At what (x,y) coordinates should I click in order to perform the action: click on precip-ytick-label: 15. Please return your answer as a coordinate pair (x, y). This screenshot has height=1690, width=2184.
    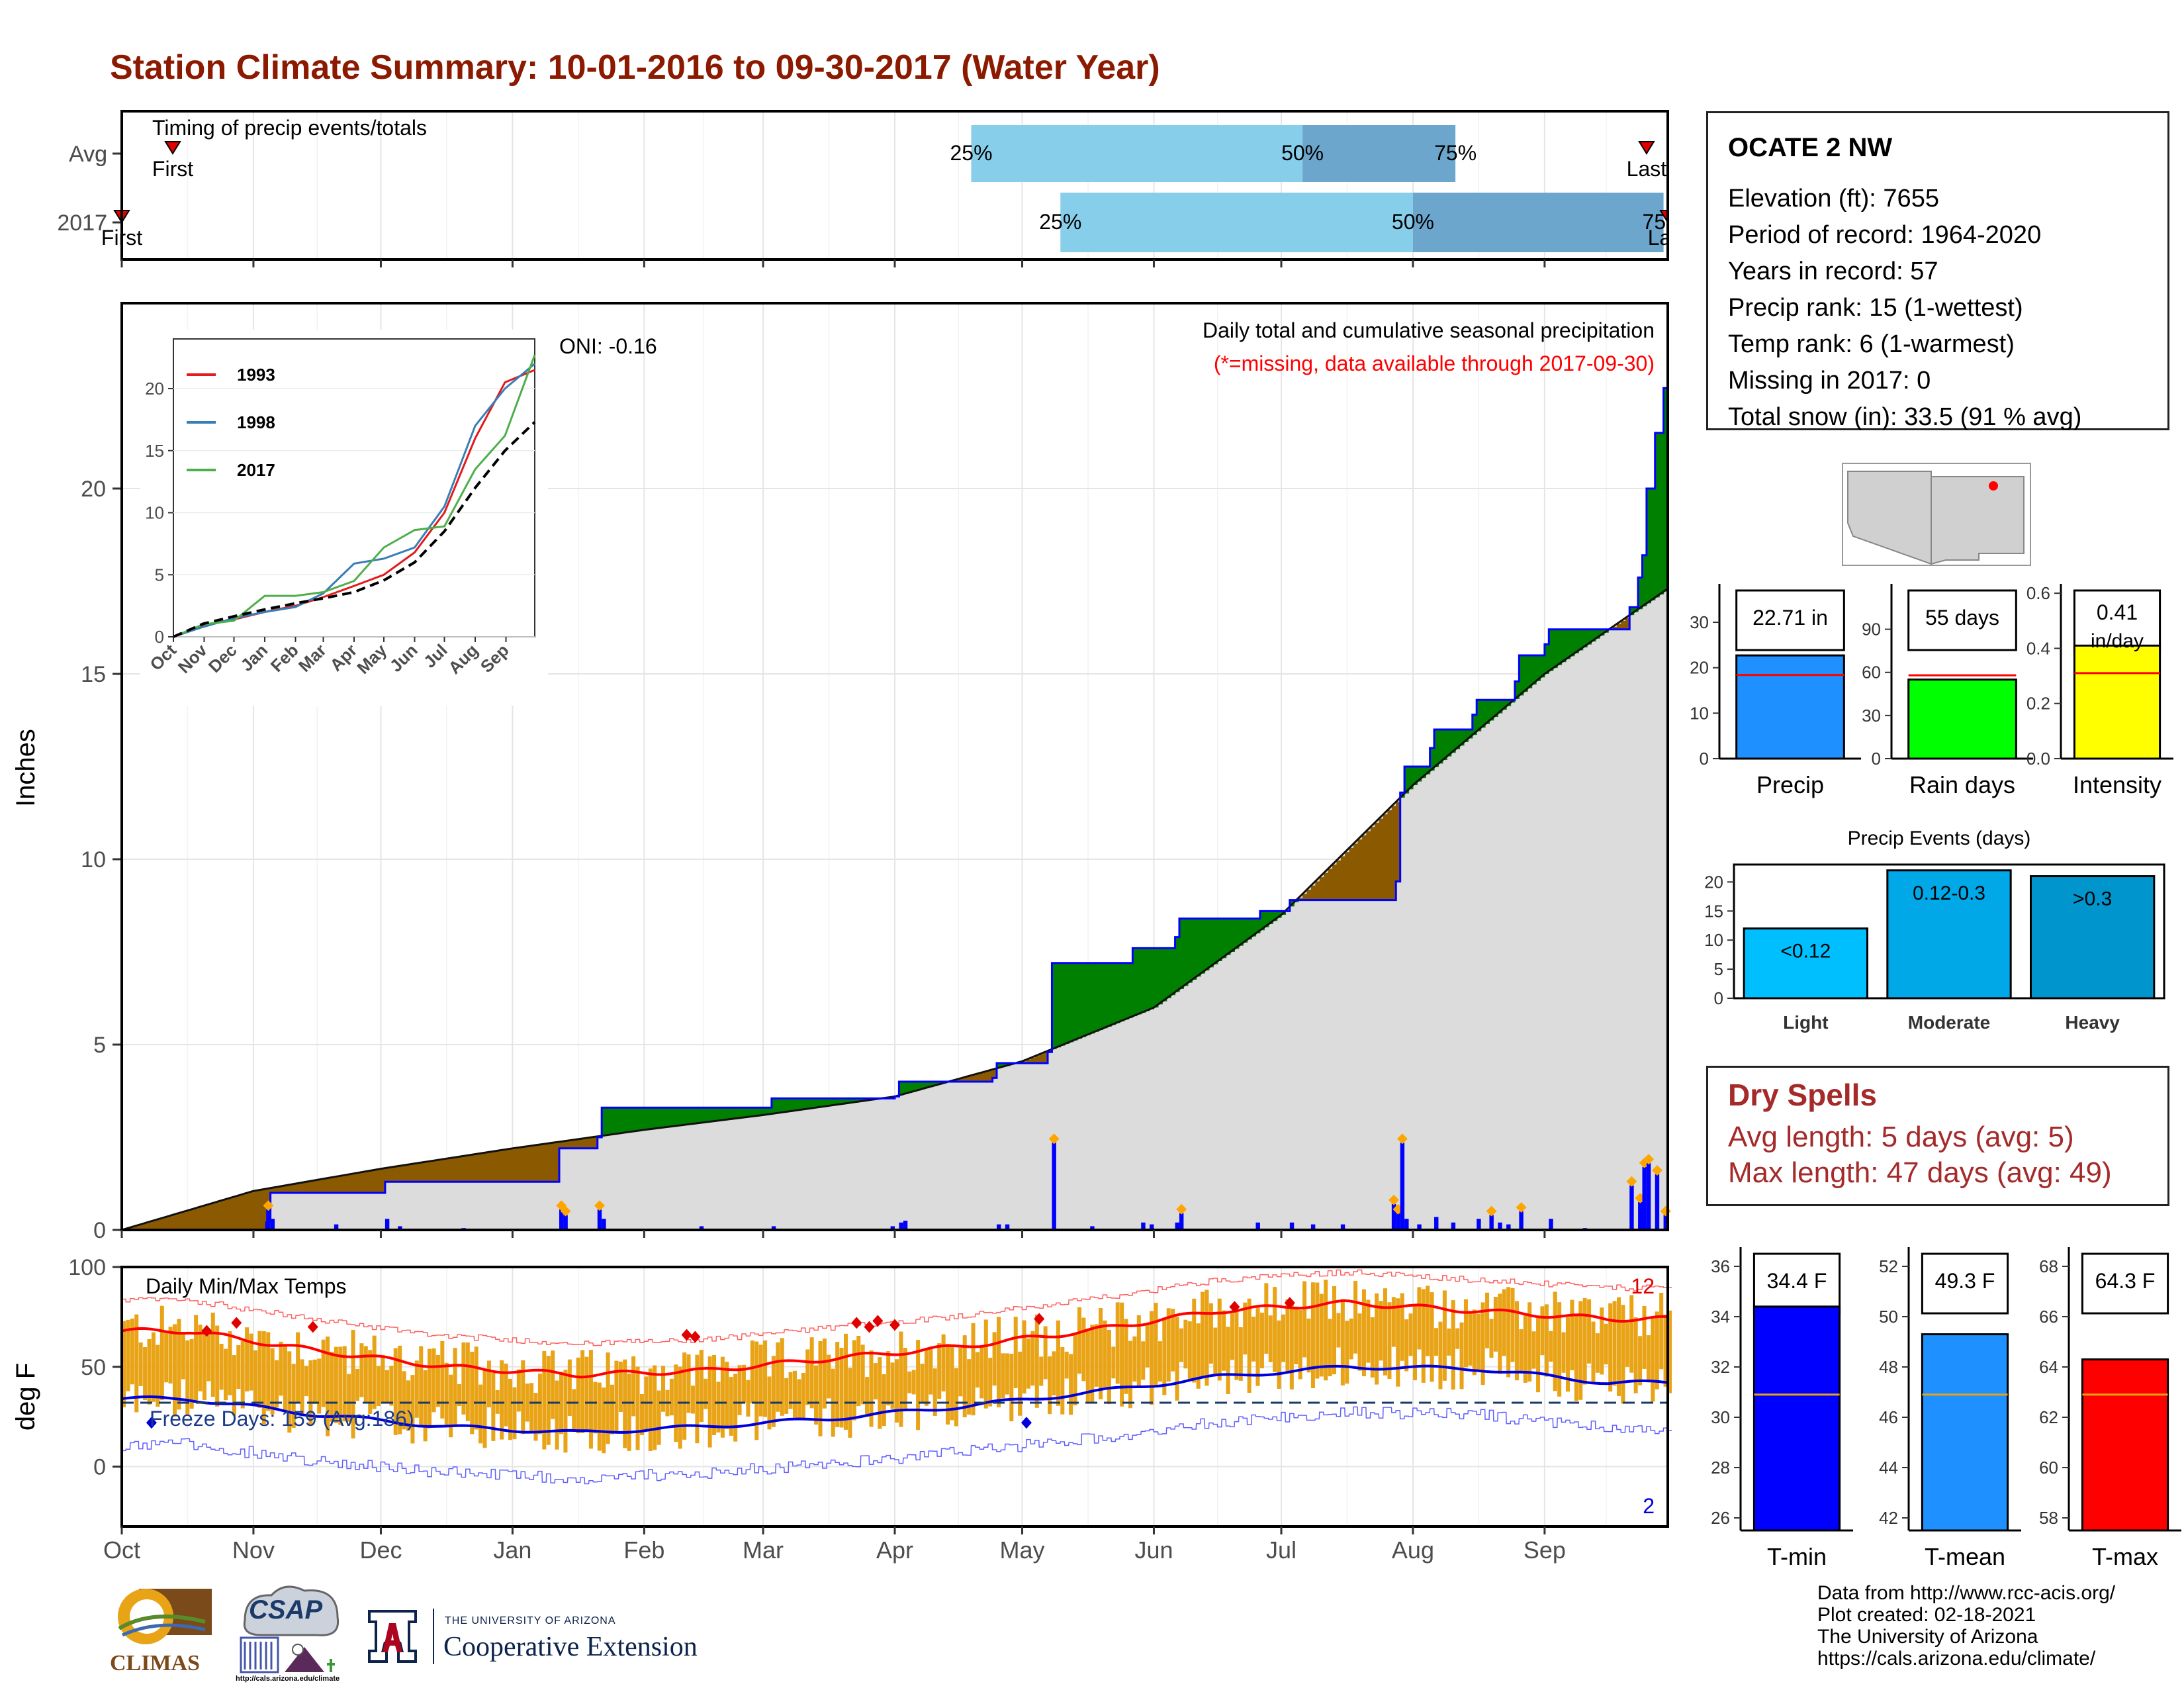
    Looking at the image, I should click on (93, 675).